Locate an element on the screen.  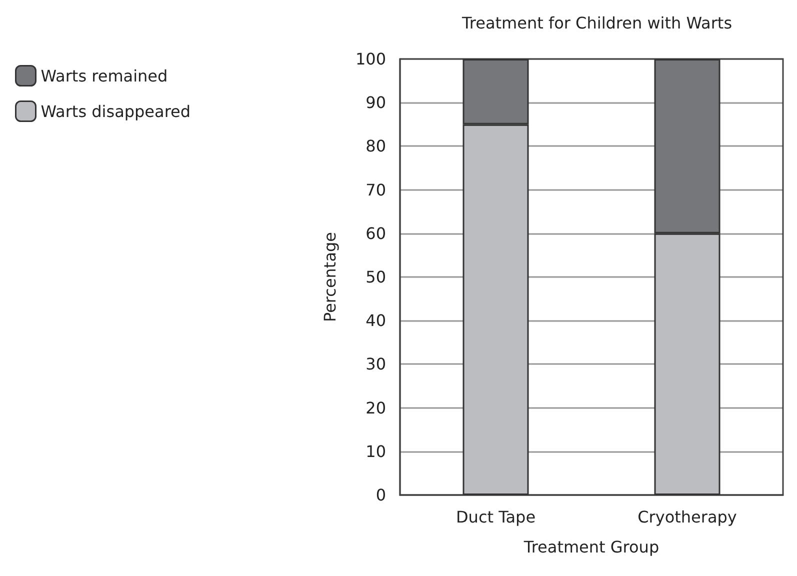
y-tick-label: 90 is located at coordinates (376, 102).